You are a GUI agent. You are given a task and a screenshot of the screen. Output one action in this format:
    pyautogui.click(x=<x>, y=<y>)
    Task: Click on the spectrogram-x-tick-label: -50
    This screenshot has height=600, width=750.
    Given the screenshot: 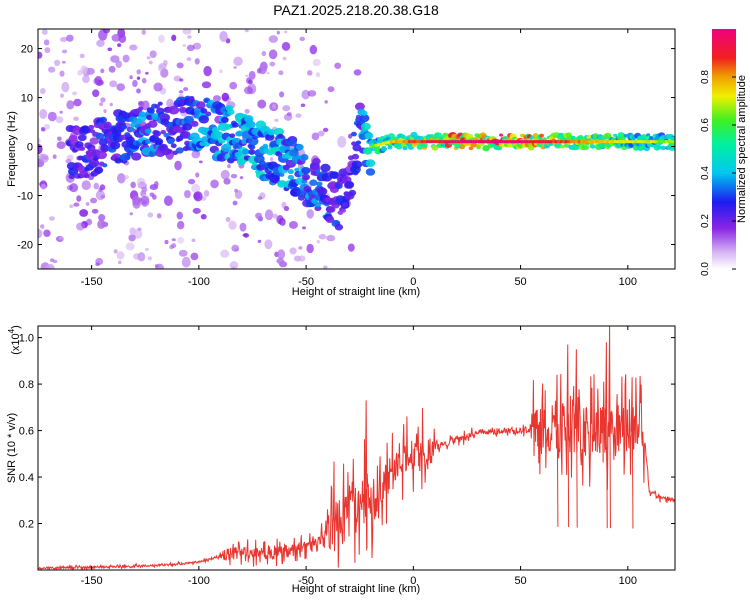 What is the action you would take?
    pyautogui.click(x=306, y=282)
    